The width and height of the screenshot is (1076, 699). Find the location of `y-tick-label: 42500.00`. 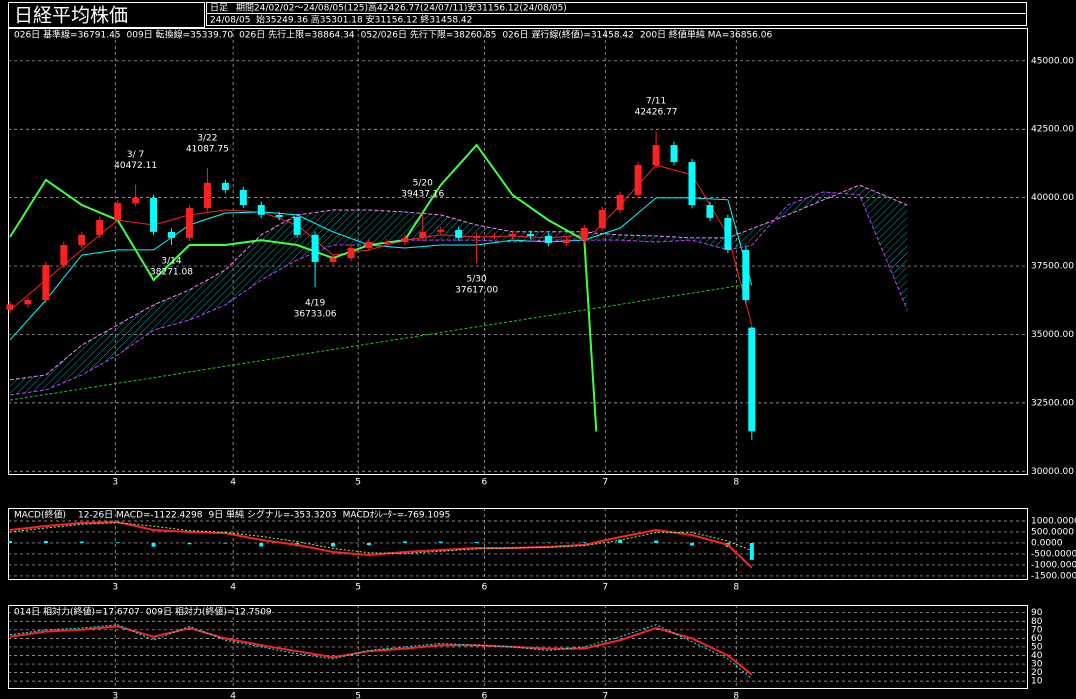

y-tick-label: 42500.00 is located at coordinates (1052, 130).